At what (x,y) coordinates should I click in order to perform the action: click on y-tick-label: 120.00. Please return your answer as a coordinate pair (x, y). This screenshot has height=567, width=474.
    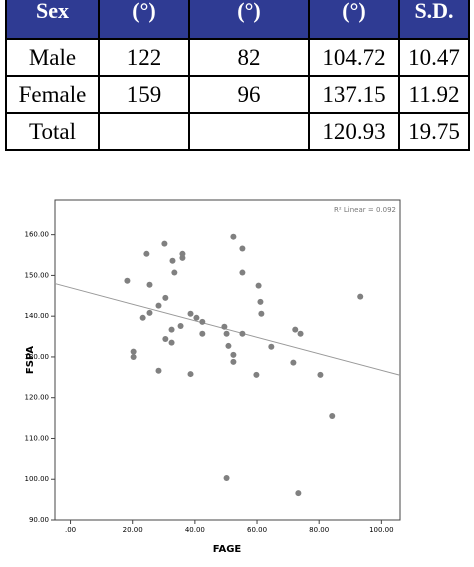
    Looking at the image, I should click on (37, 398).